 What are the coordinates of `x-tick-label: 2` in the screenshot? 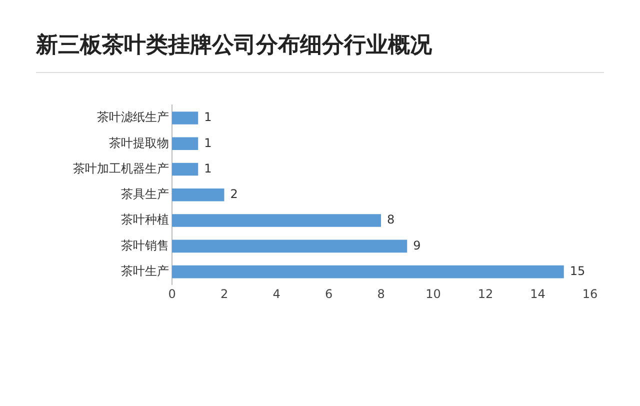 It's located at (224, 293).